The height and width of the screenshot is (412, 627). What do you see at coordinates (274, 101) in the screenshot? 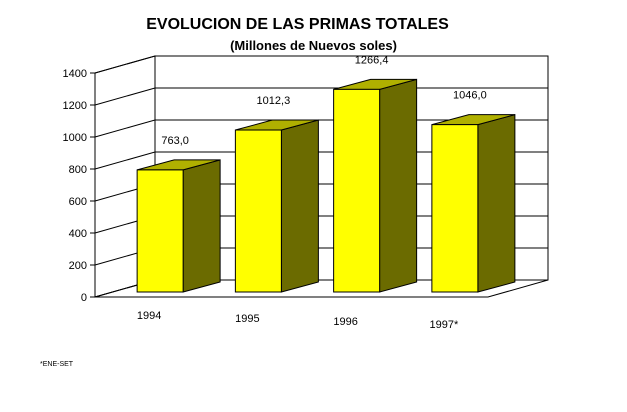
I see `data-label: 1012,3` at bounding box center [274, 101].